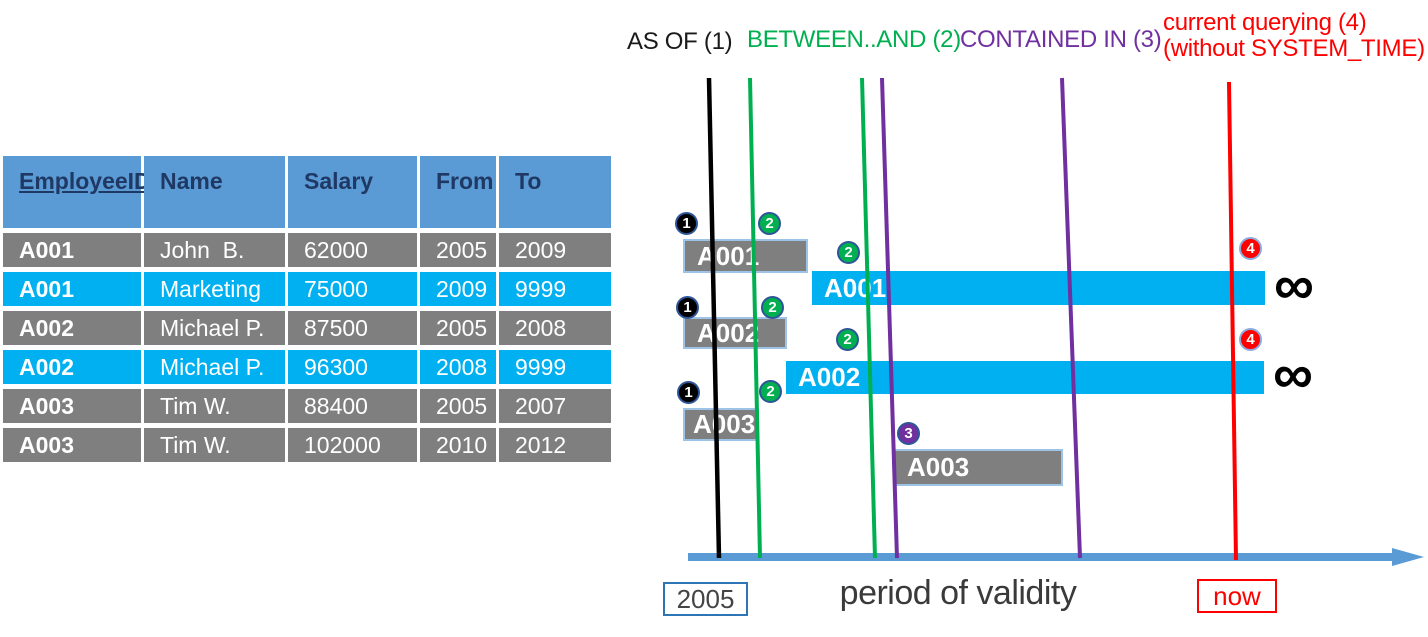 The width and height of the screenshot is (1428, 637). Describe the element at coordinates (555, 406) in the screenshot. I see `cell-to: 2007` at that location.